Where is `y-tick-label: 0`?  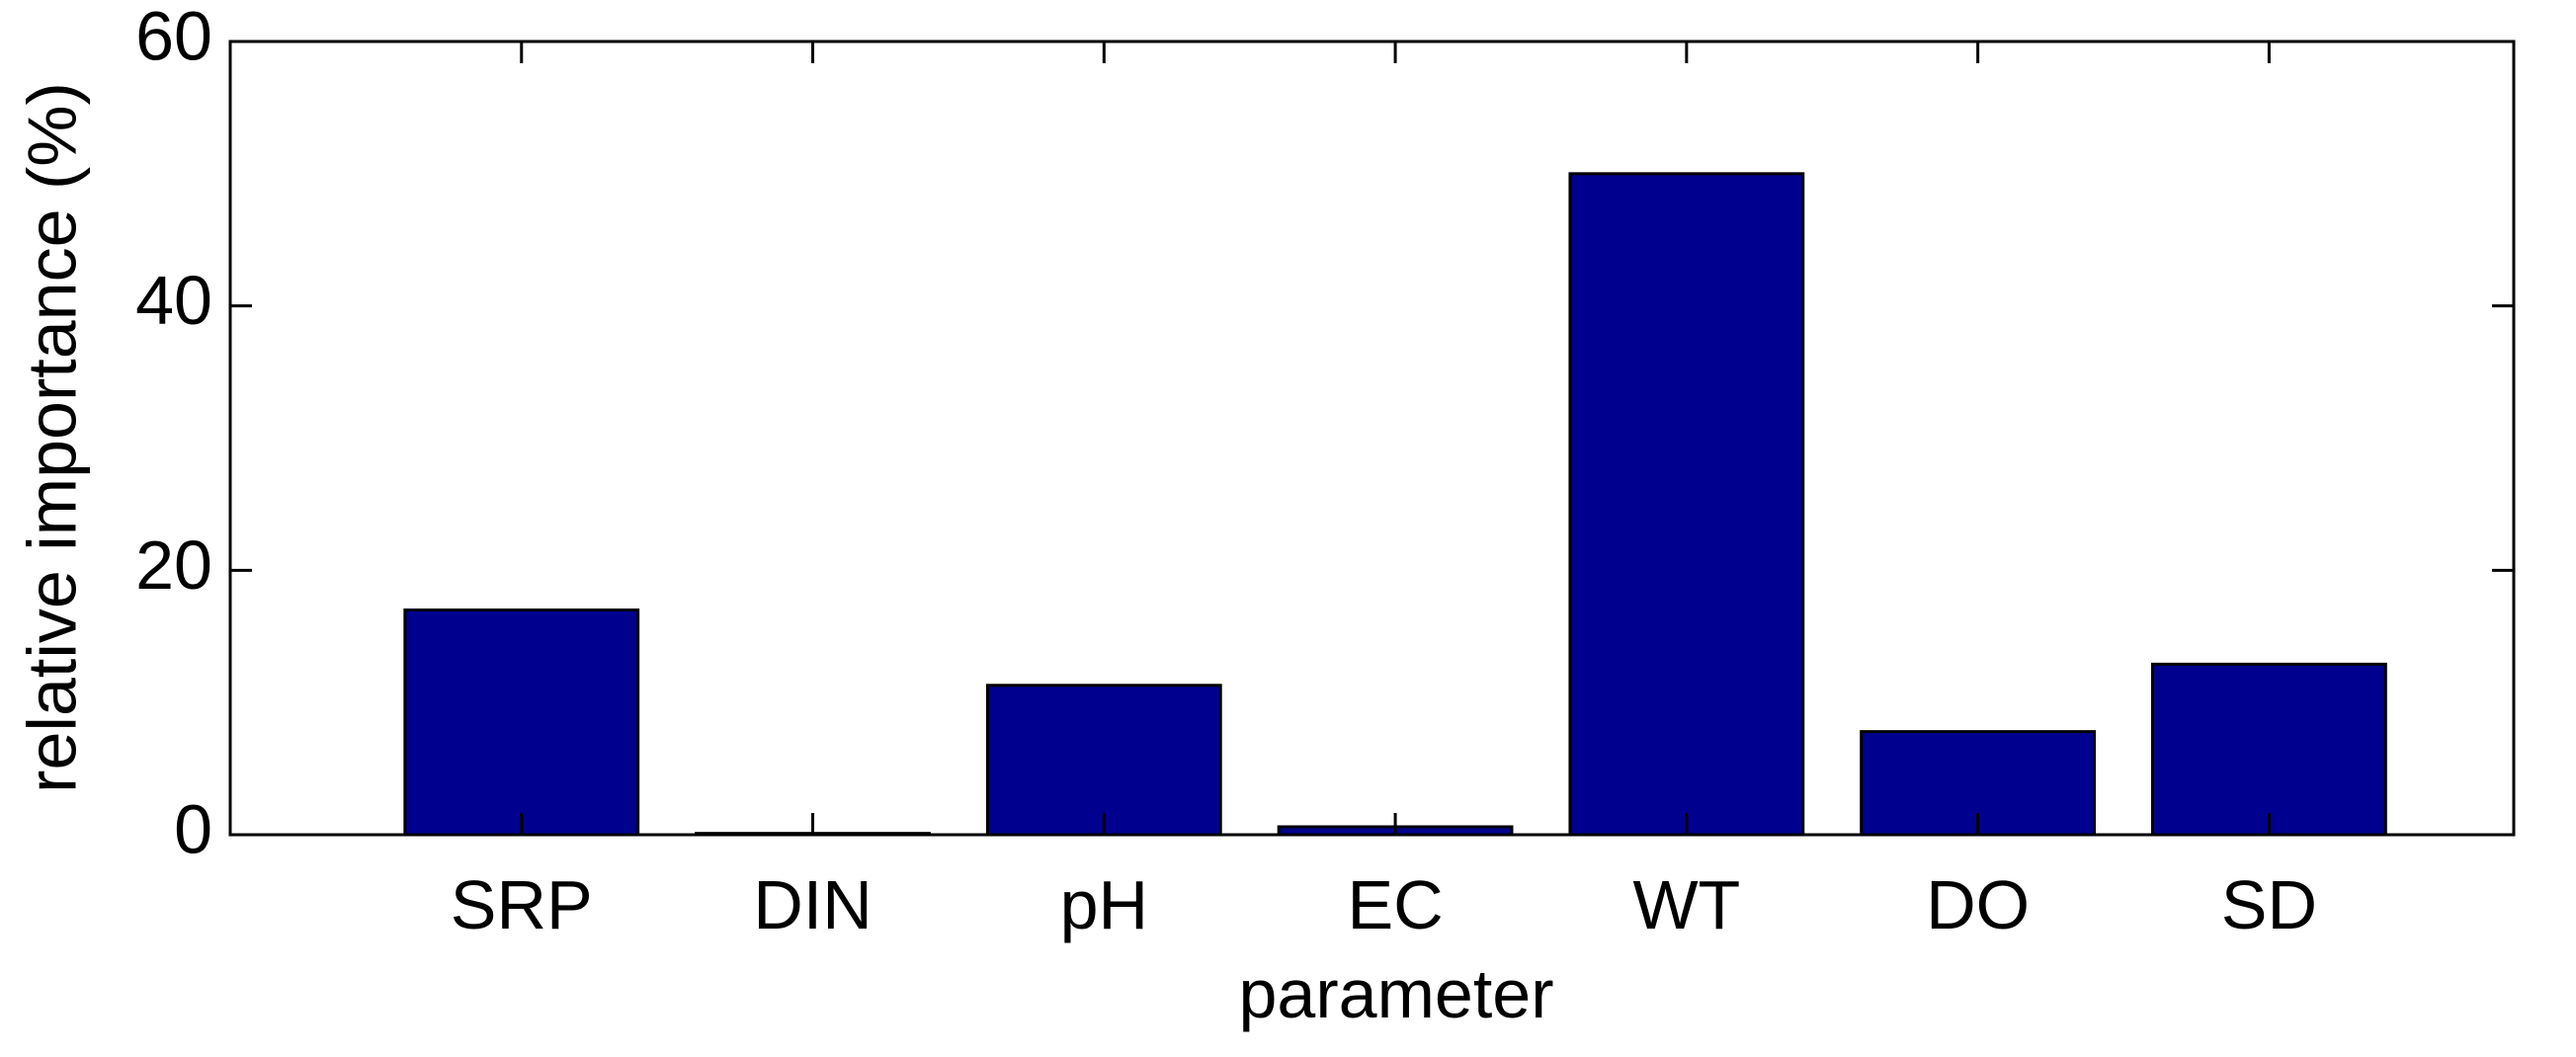 y-tick-label: 0 is located at coordinates (193, 829).